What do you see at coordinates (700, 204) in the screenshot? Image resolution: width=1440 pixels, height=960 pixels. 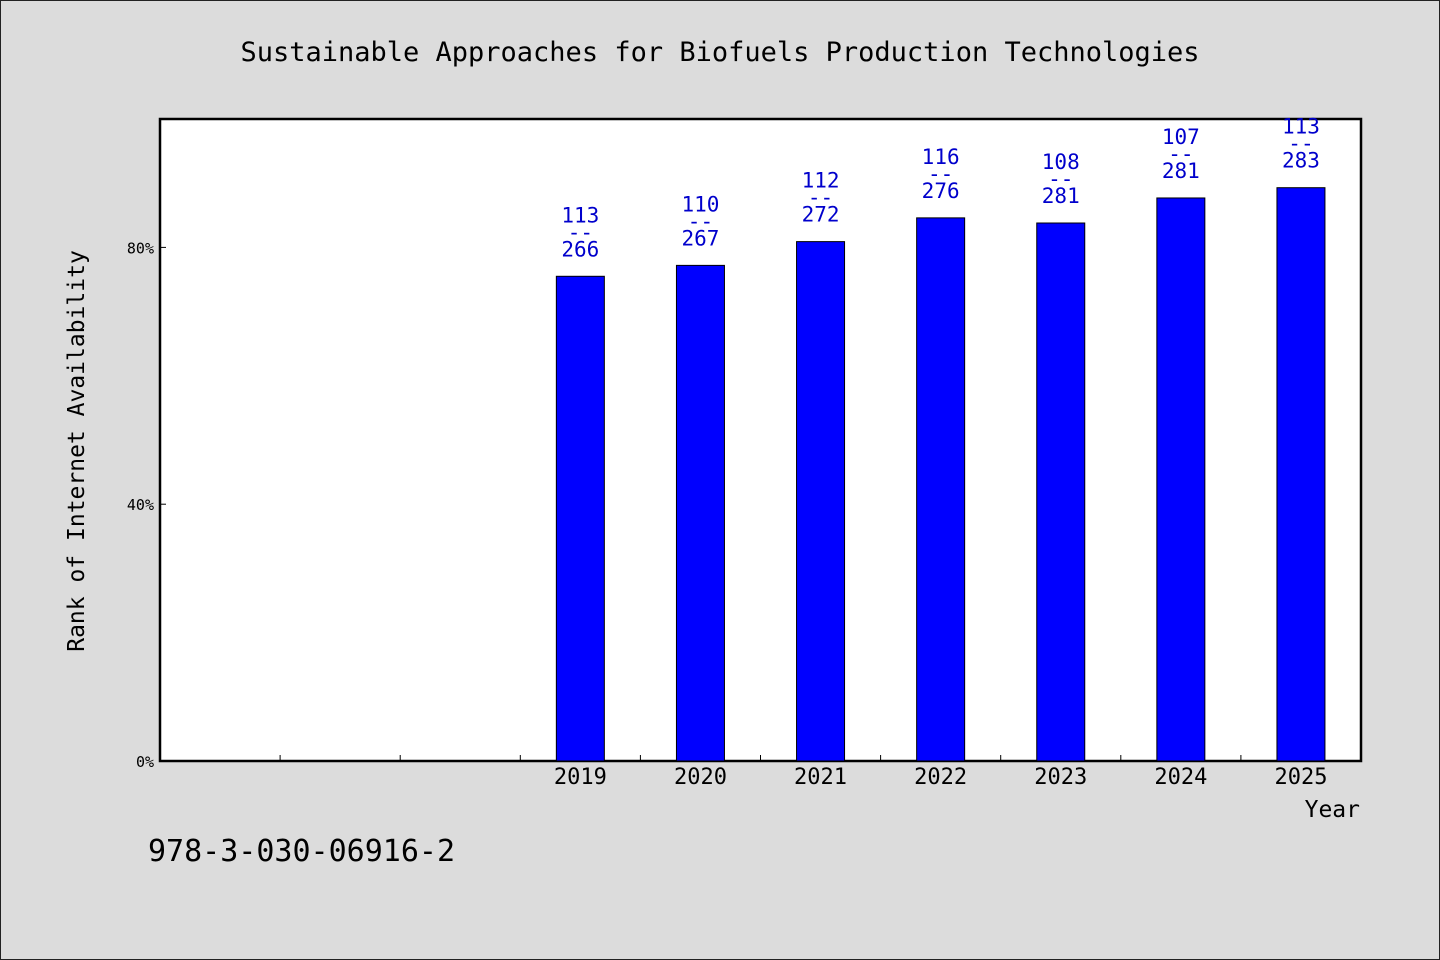 I see `data-label-top: 110` at bounding box center [700, 204].